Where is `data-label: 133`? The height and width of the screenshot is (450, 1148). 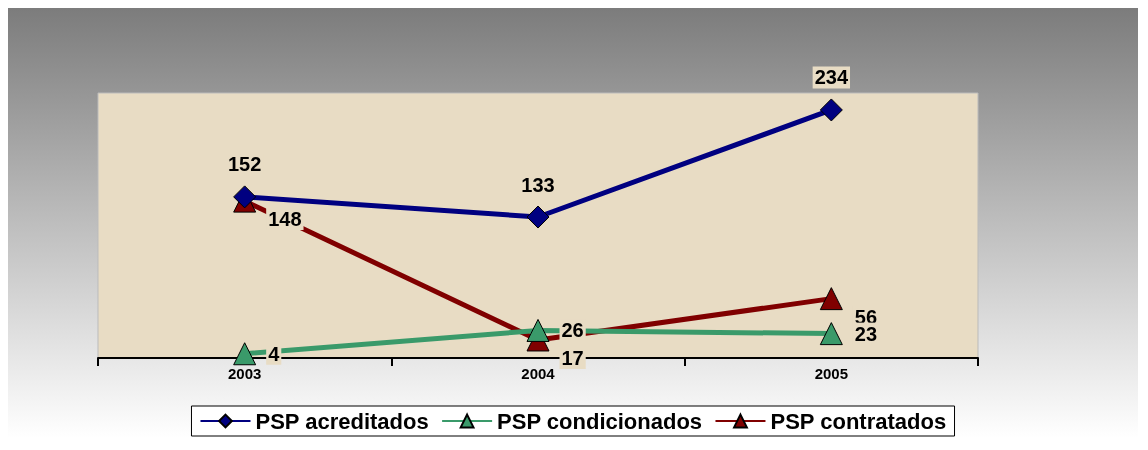 data-label: 133 is located at coordinates (538, 184).